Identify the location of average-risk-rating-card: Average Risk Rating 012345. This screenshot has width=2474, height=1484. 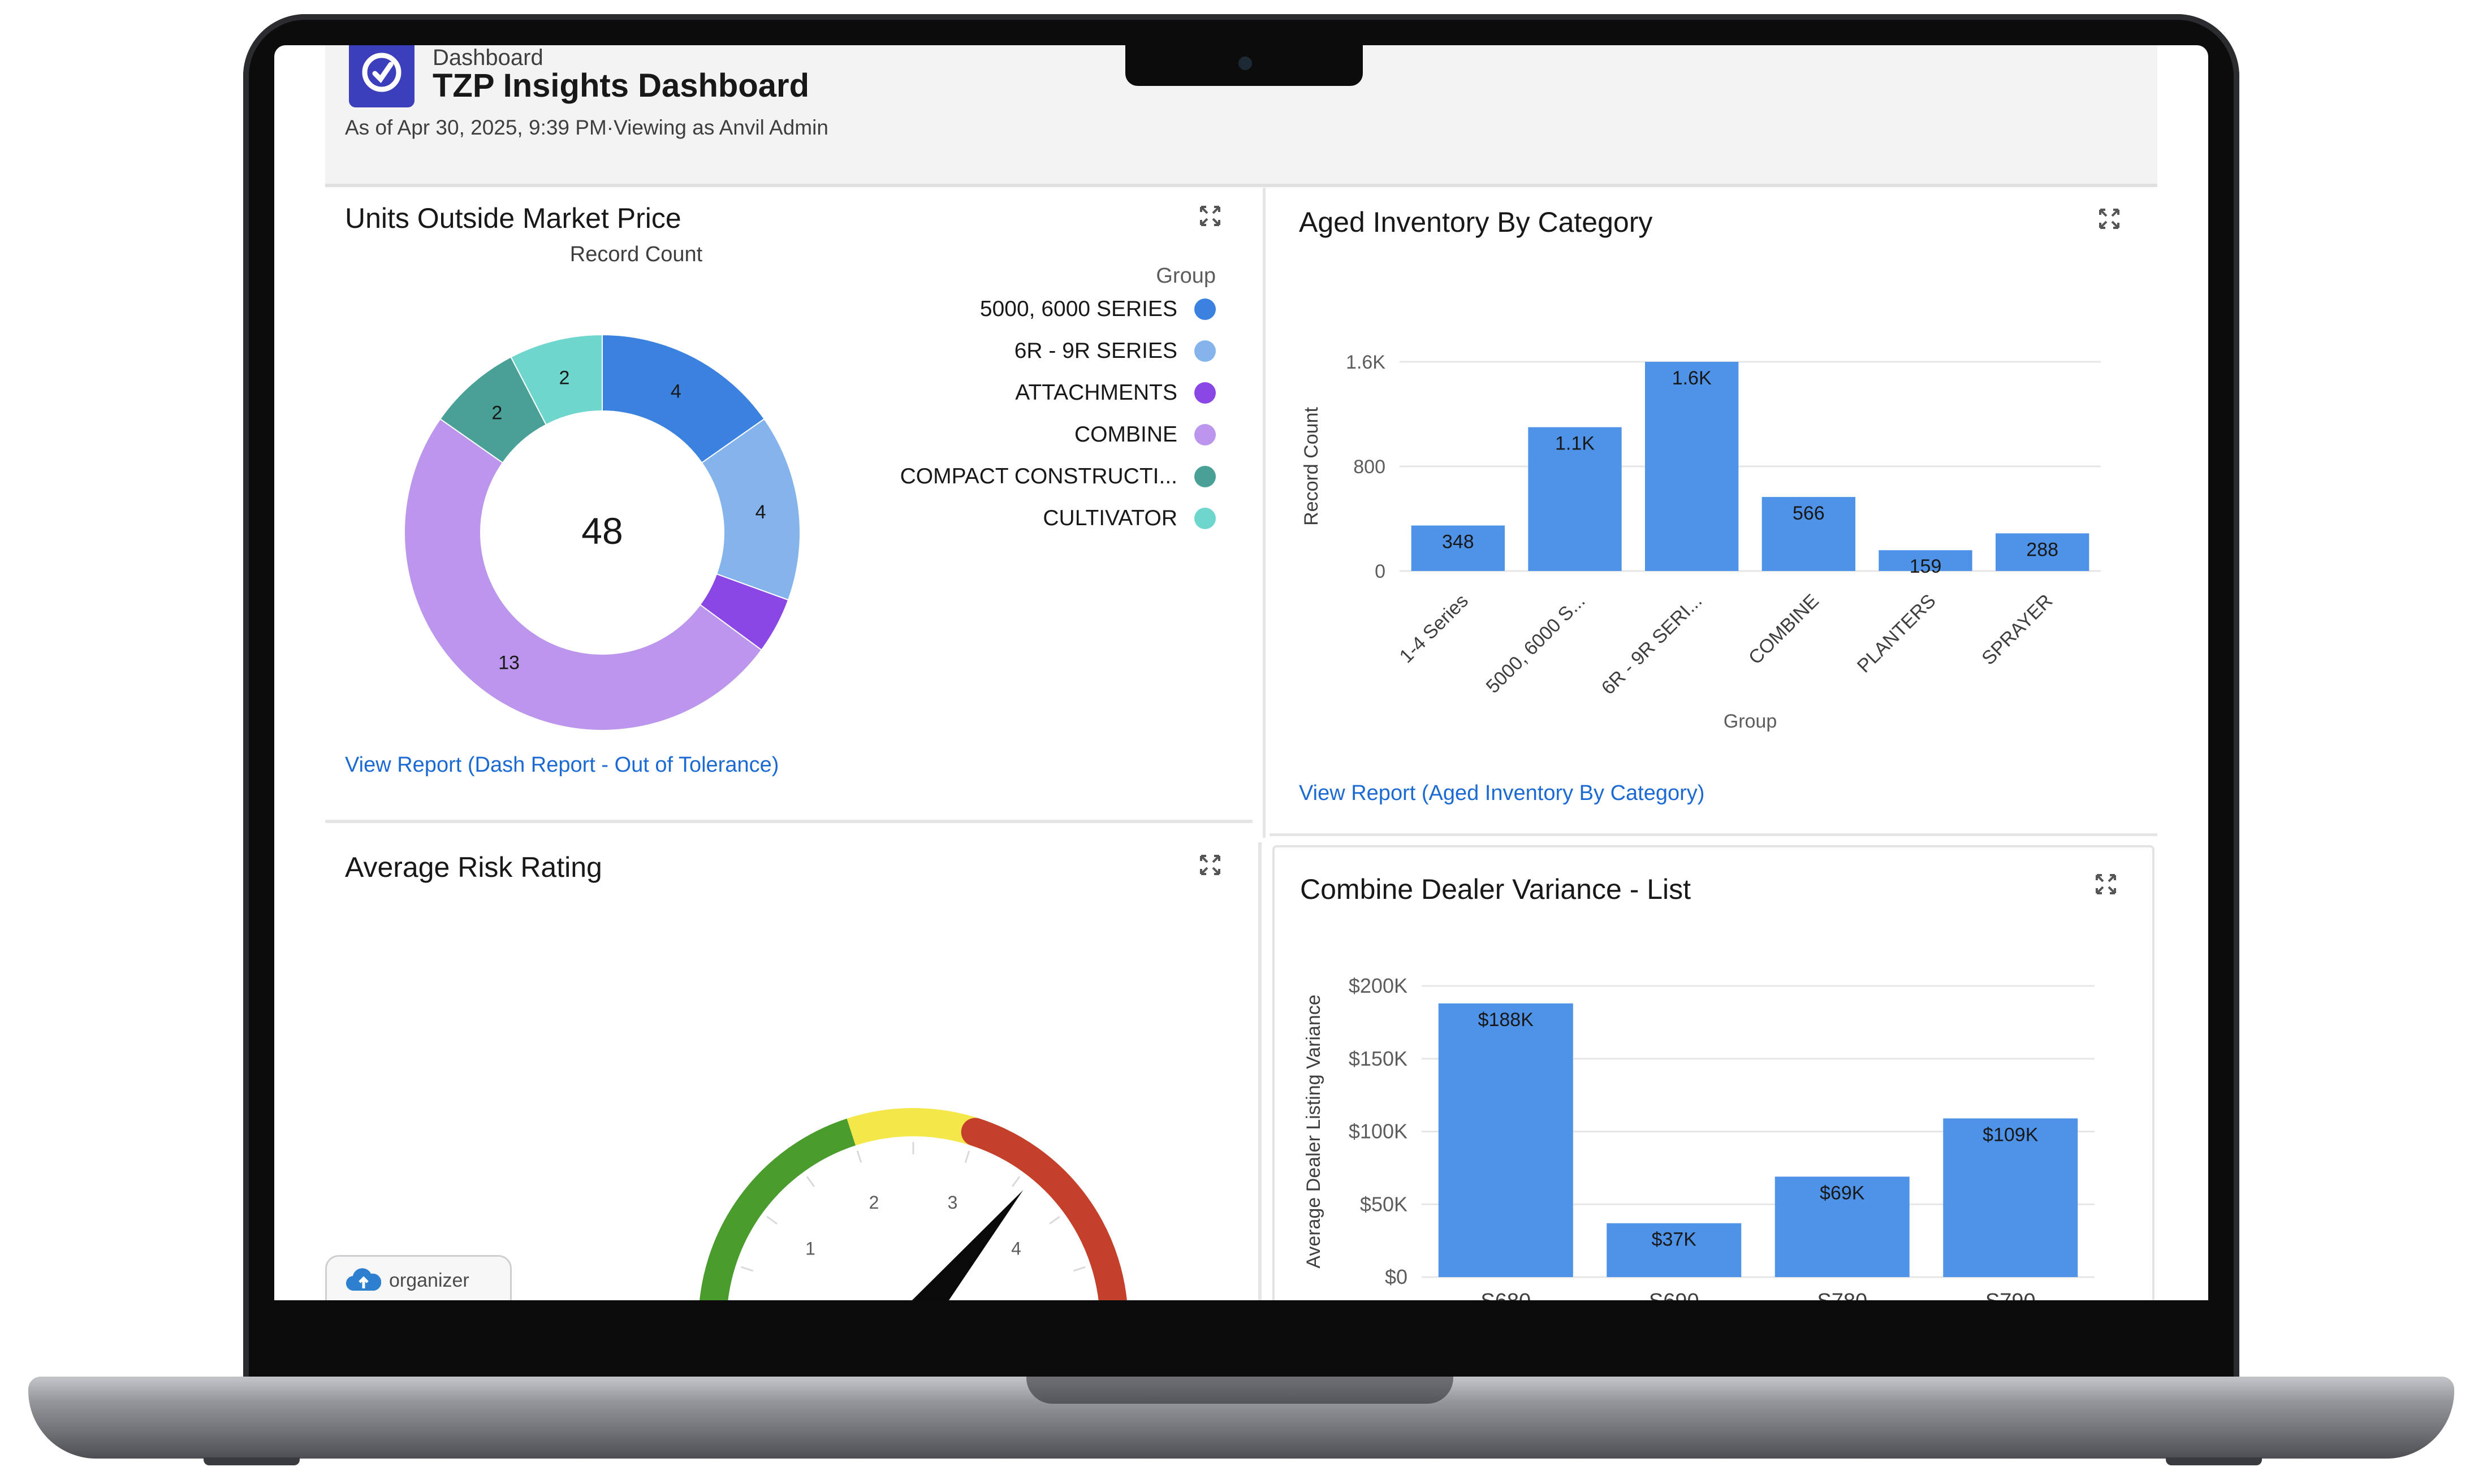
(789, 1062).